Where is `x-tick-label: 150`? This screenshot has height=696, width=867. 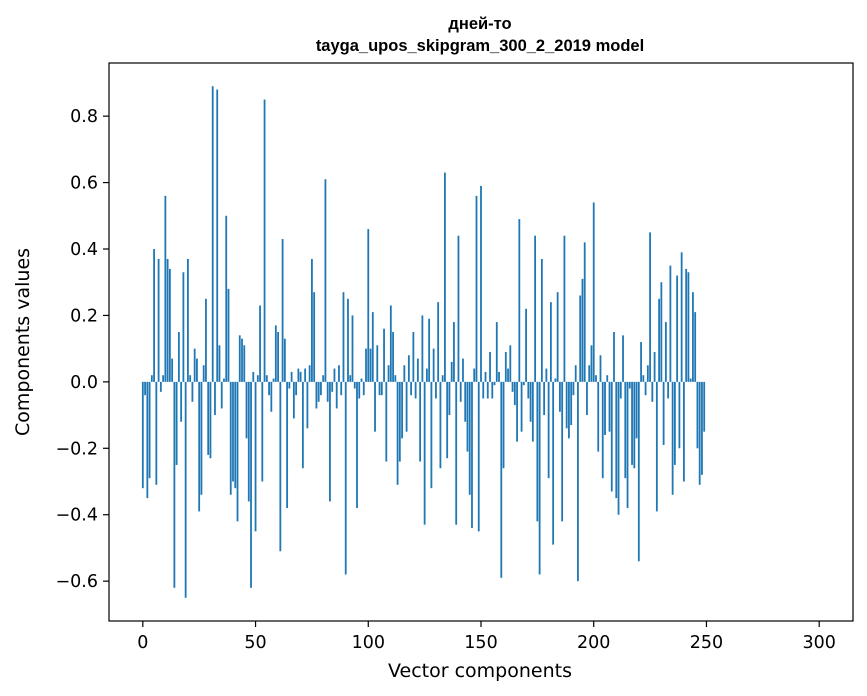
x-tick-label: 150 is located at coordinates (480, 643).